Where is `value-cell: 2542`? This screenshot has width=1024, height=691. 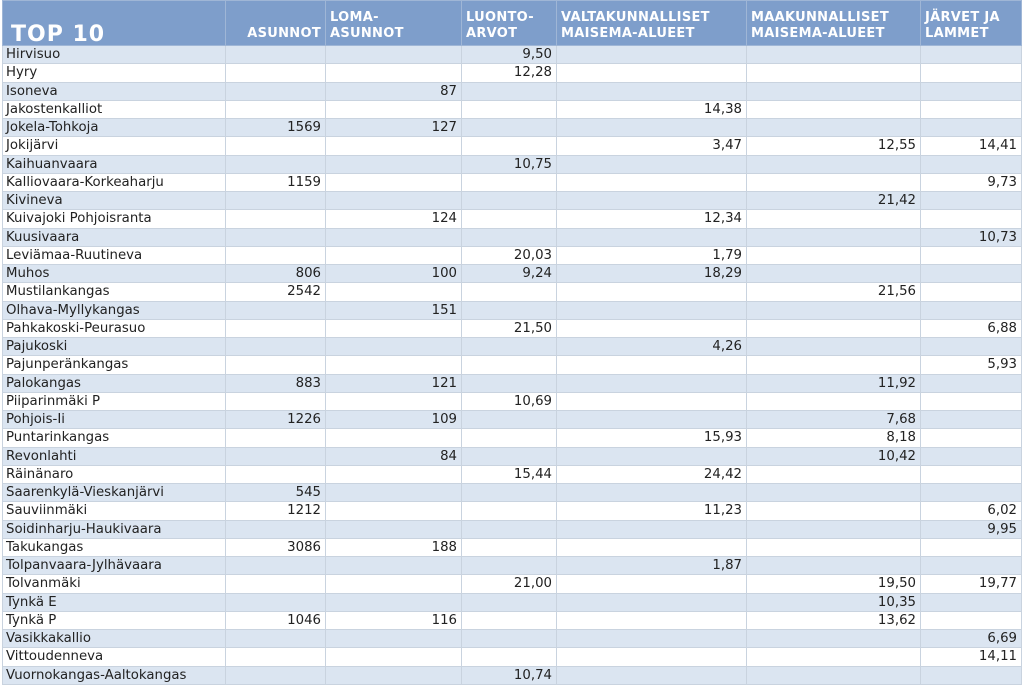
value-cell: 2542 is located at coordinates (275, 292).